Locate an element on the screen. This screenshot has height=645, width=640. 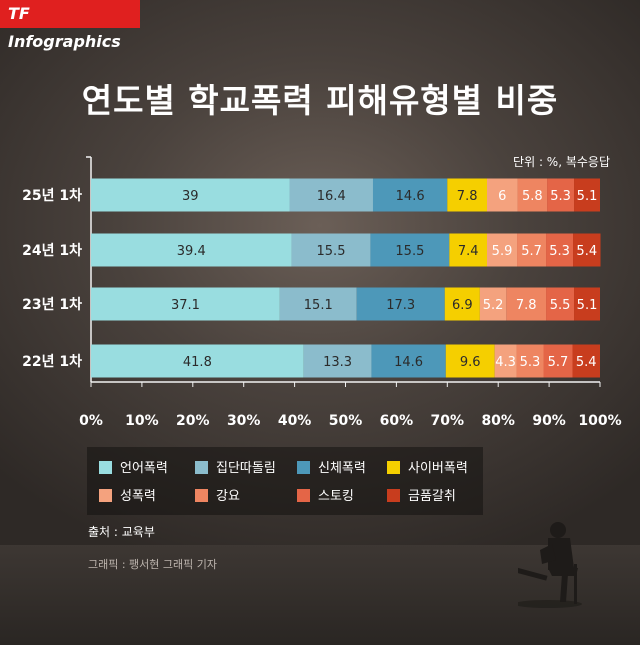
data-label: 6 is located at coordinates (502, 196).